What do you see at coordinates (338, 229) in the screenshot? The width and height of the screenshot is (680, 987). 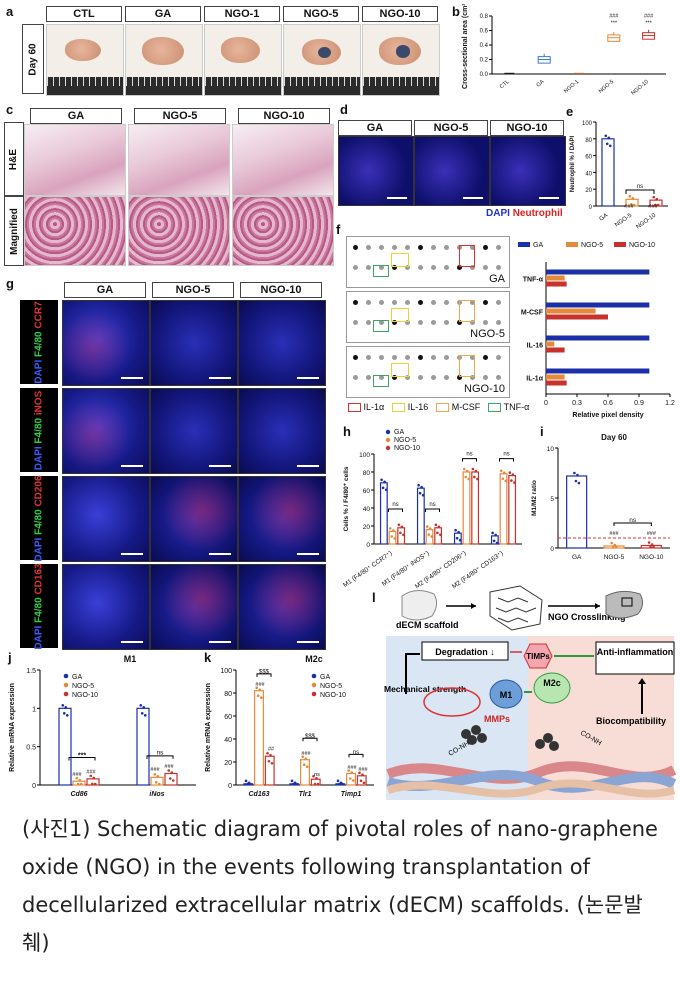 I see `panel-label-f: f` at bounding box center [338, 229].